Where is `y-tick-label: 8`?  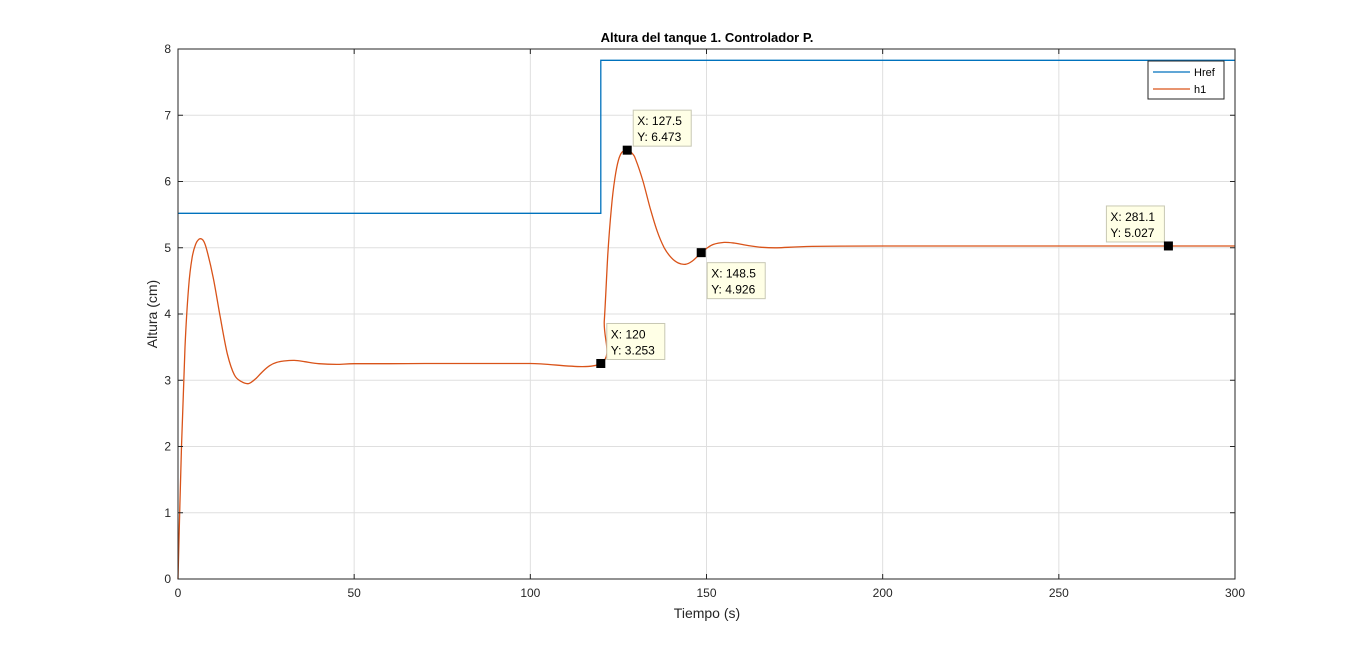
y-tick-label: 8 is located at coordinates (167, 49).